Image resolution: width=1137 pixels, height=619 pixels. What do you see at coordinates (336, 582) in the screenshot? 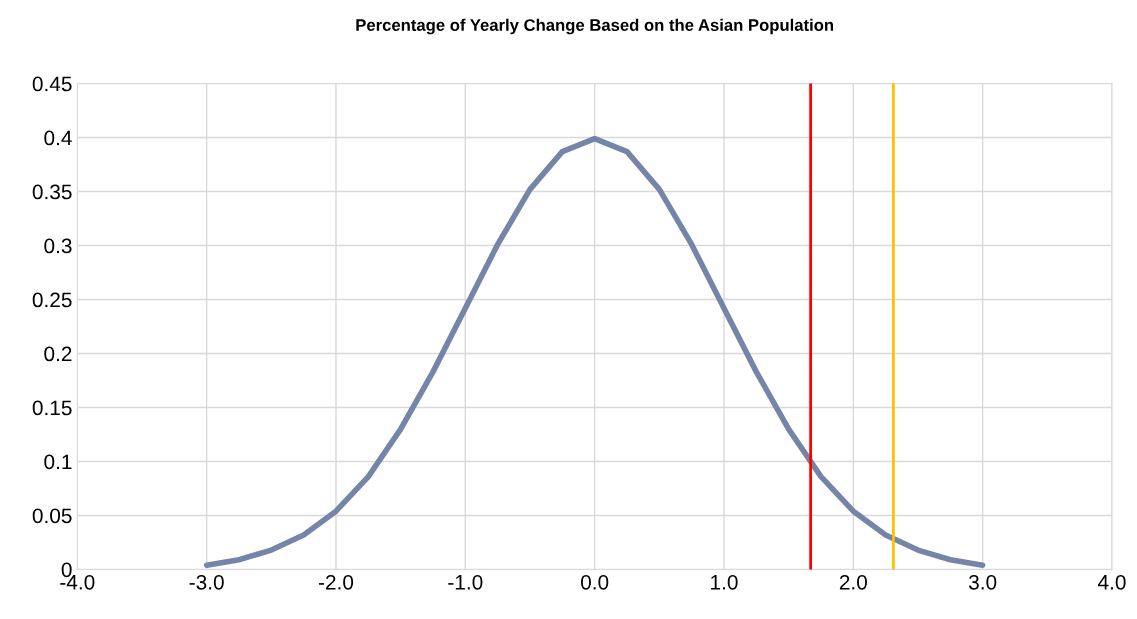
I see `x-tick-label: -2.0` at bounding box center [336, 582].